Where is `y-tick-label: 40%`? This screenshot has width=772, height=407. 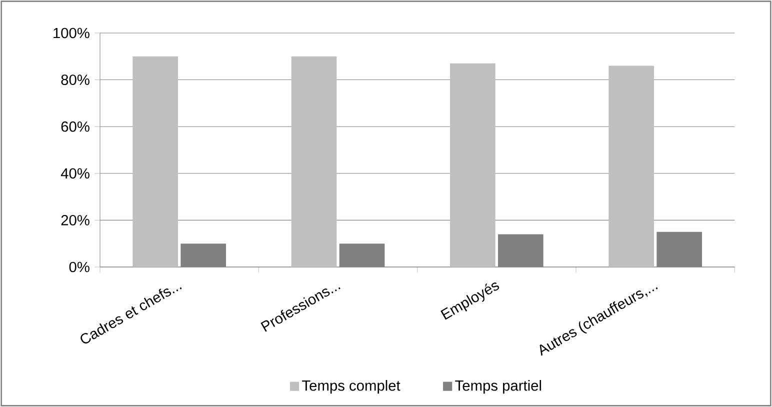
y-tick-label: 40% is located at coordinates (75, 173).